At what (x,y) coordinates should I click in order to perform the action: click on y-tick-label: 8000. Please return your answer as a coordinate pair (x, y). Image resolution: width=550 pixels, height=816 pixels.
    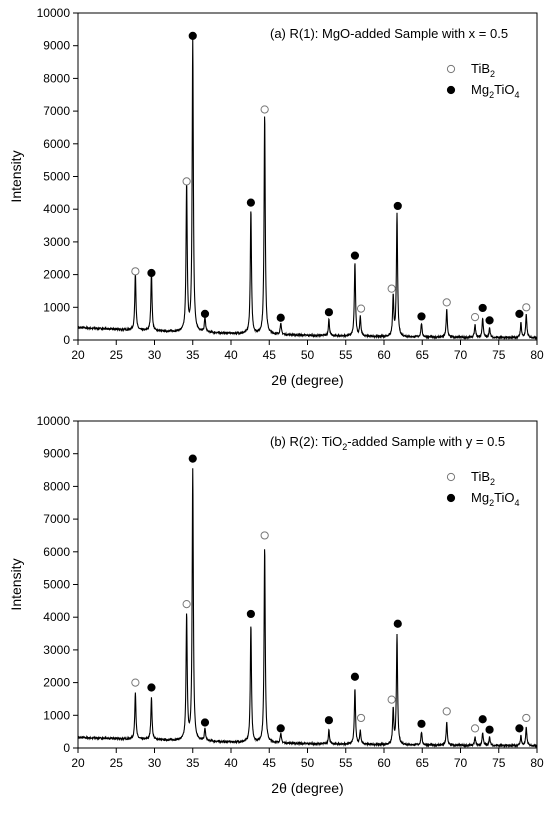
    Looking at the image, I should click on (56, 486).